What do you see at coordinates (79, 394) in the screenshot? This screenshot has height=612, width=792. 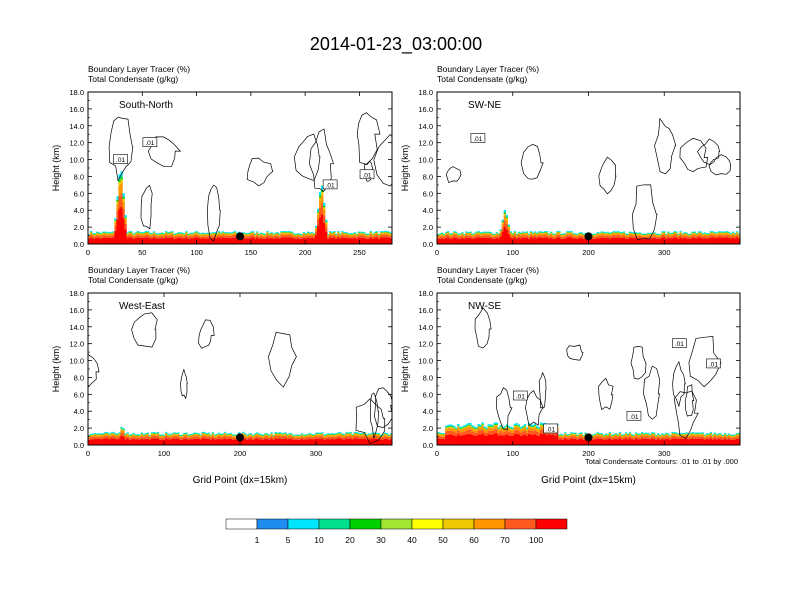 I see `y-tick-label: 6.0` at bounding box center [79, 394].